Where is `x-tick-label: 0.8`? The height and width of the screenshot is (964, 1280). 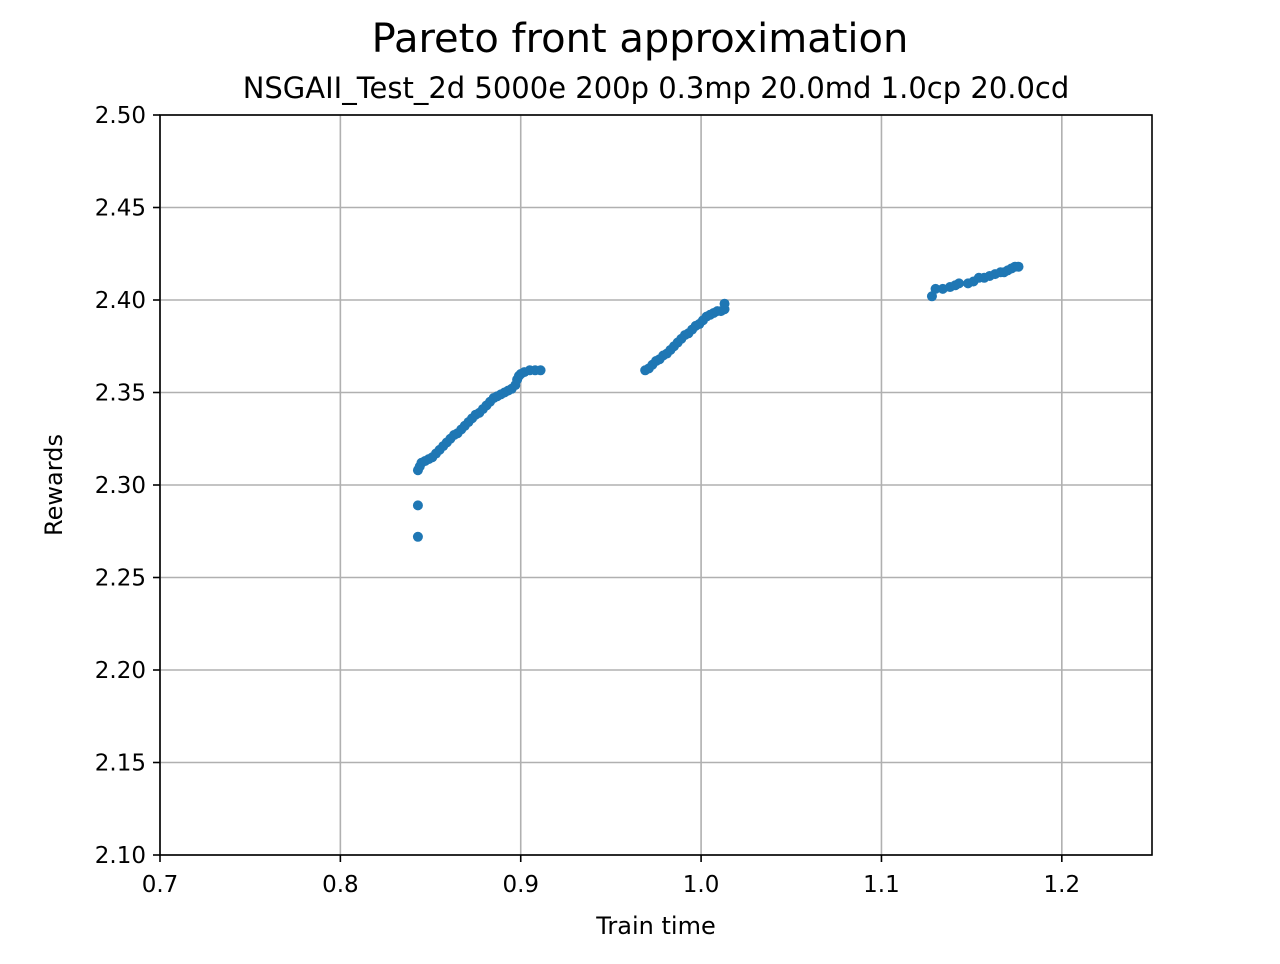 x-tick-label: 0.8 is located at coordinates (340, 885).